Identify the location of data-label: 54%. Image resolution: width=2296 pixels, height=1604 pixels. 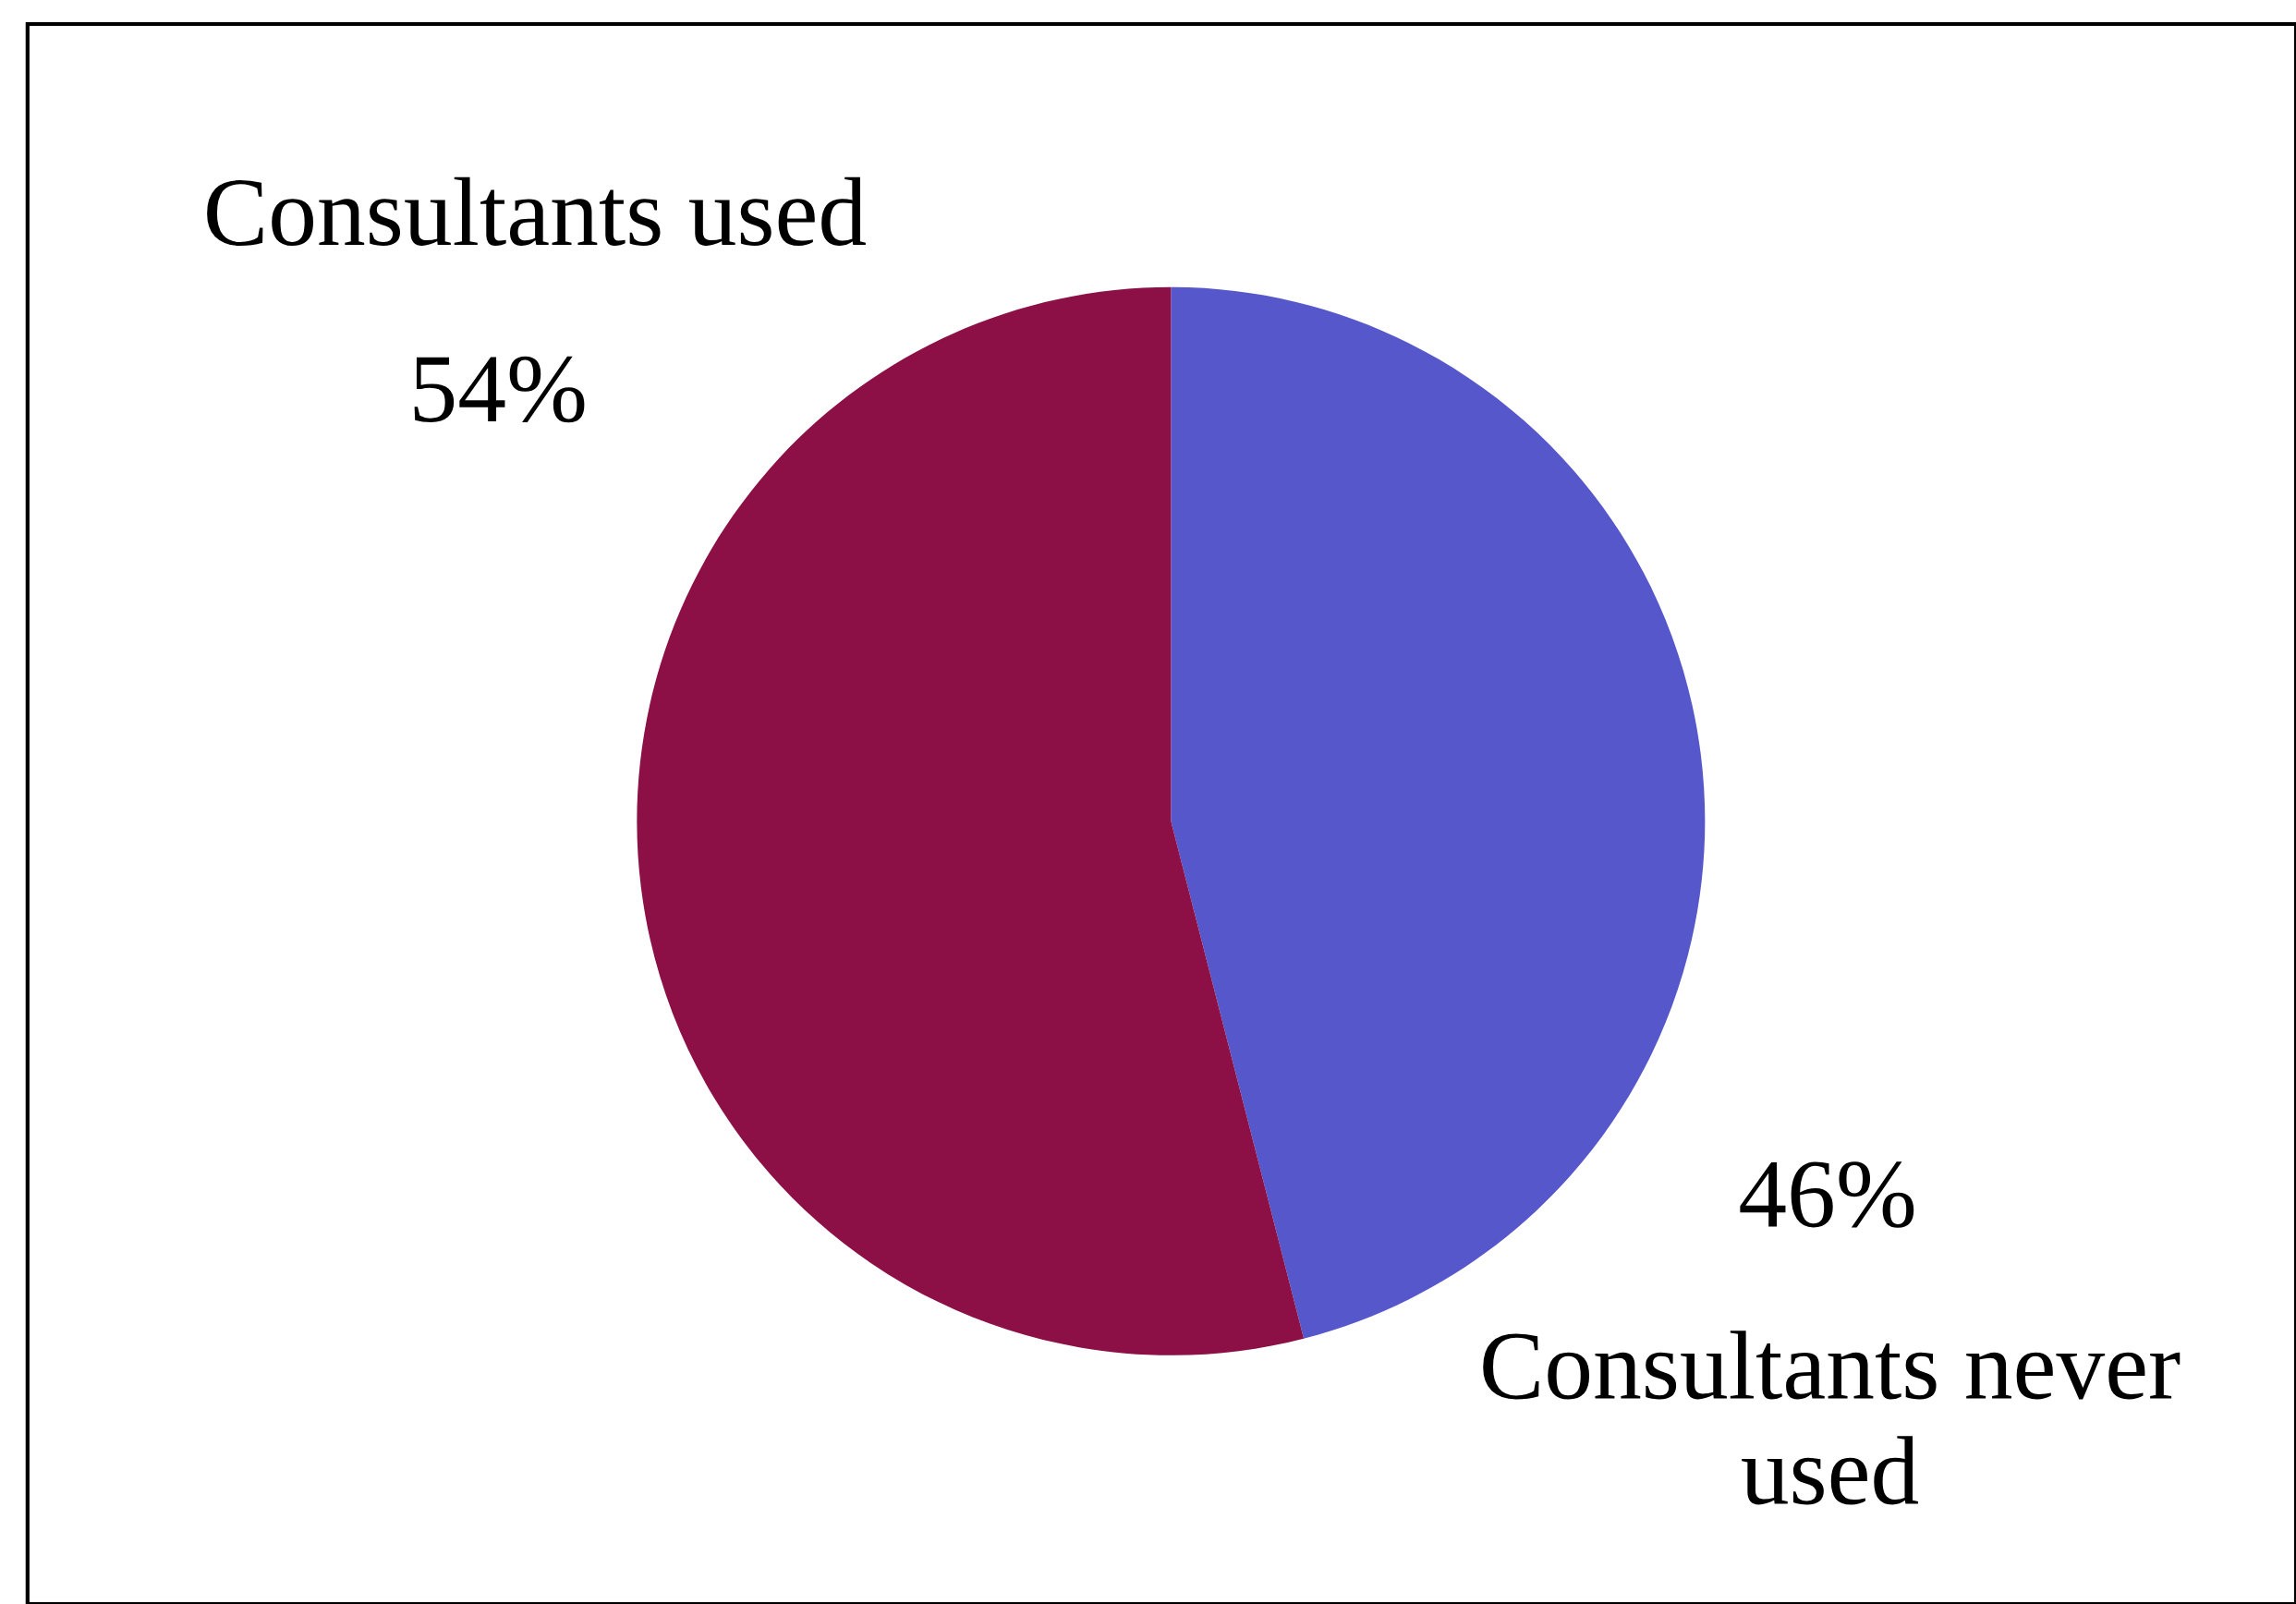
(499, 390).